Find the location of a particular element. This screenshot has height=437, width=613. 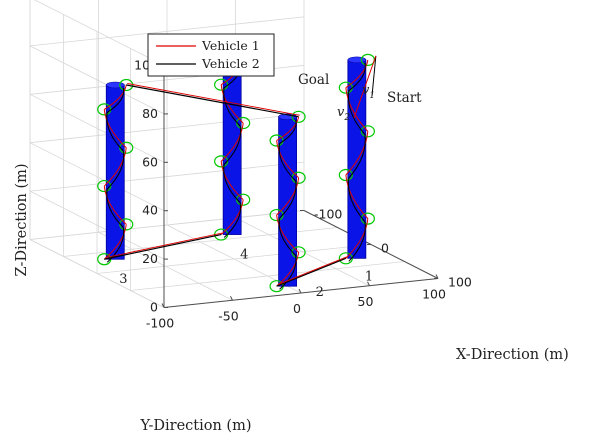

pillar-2-label: 2 is located at coordinates (320, 292).